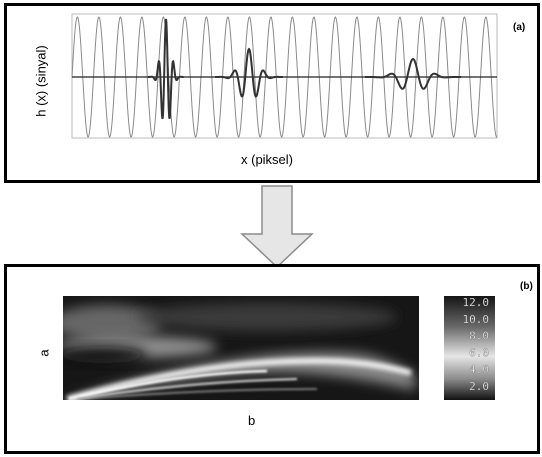  Describe the element at coordinates (519, 27) in the screenshot. I see `panel-a-tag: (a)` at that location.